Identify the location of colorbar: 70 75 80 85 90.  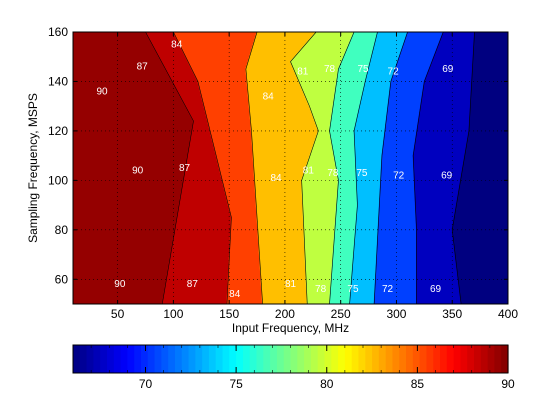
(293, 367).